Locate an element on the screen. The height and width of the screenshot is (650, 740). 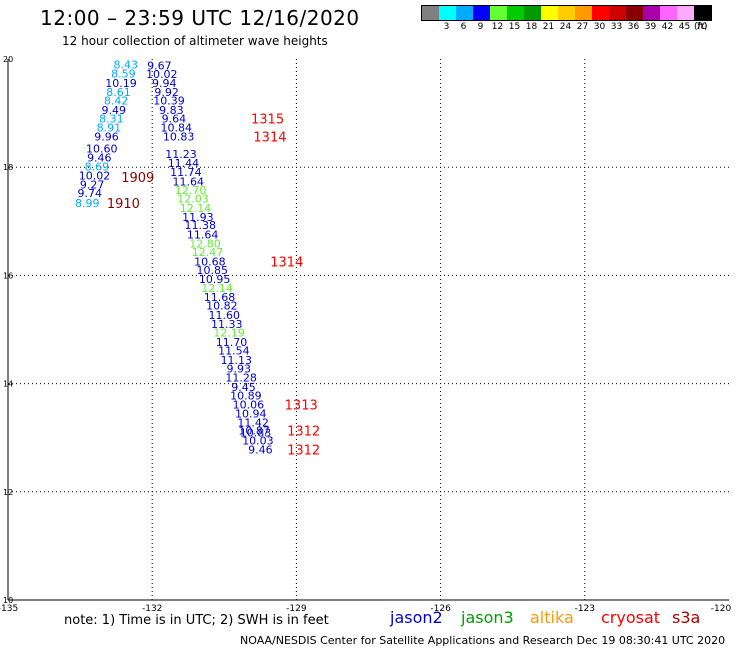
y-tick-label: 10 is located at coordinates (8, 600).